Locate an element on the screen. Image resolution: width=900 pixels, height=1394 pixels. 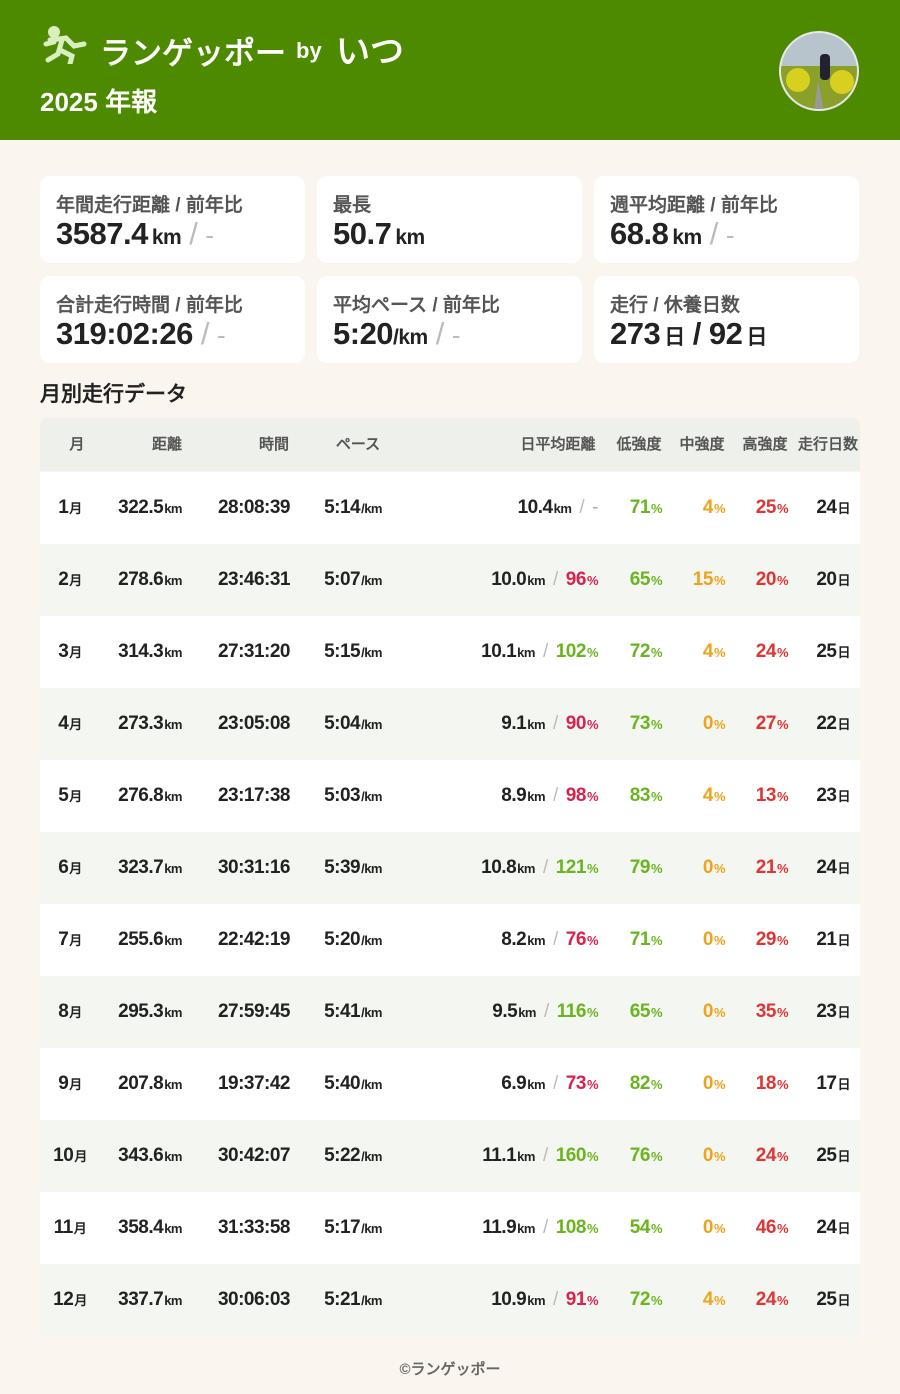
column-header: 中強度 is located at coordinates (702, 444).